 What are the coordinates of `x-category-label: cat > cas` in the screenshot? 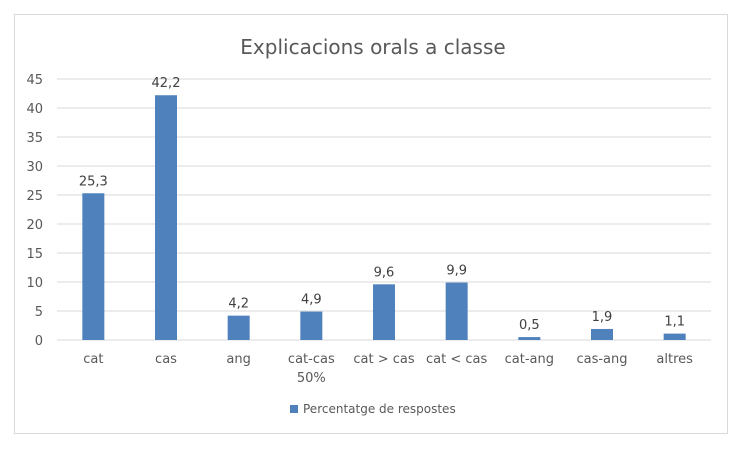 It's located at (383, 359).